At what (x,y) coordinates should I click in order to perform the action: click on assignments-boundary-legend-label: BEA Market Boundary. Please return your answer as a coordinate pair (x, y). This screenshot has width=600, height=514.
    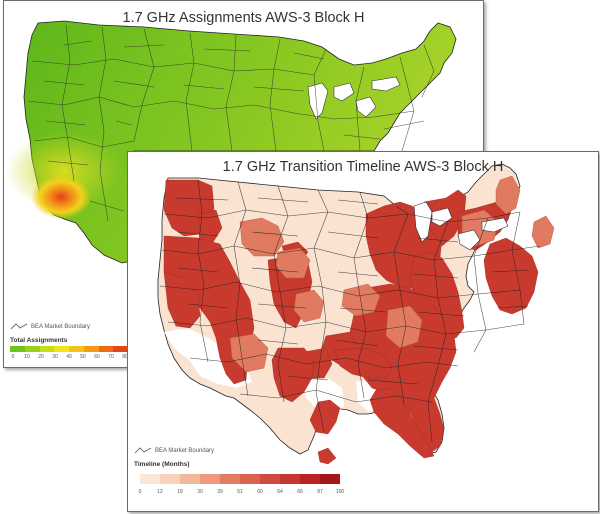
    Looking at the image, I should click on (61, 326).